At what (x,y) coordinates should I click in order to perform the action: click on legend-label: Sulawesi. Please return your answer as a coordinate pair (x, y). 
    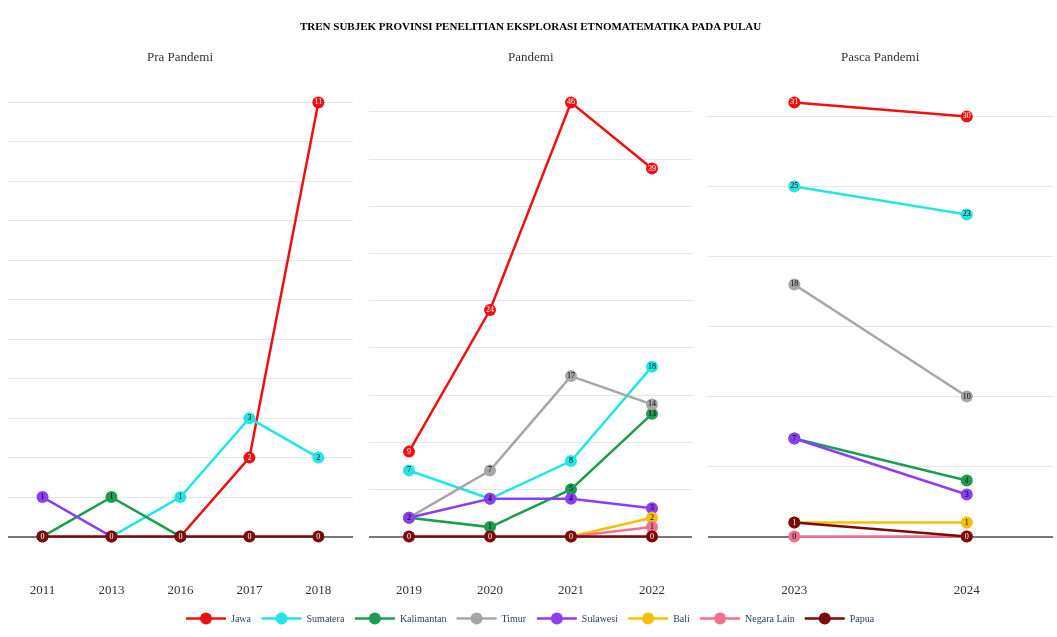
    Looking at the image, I should click on (600, 619).